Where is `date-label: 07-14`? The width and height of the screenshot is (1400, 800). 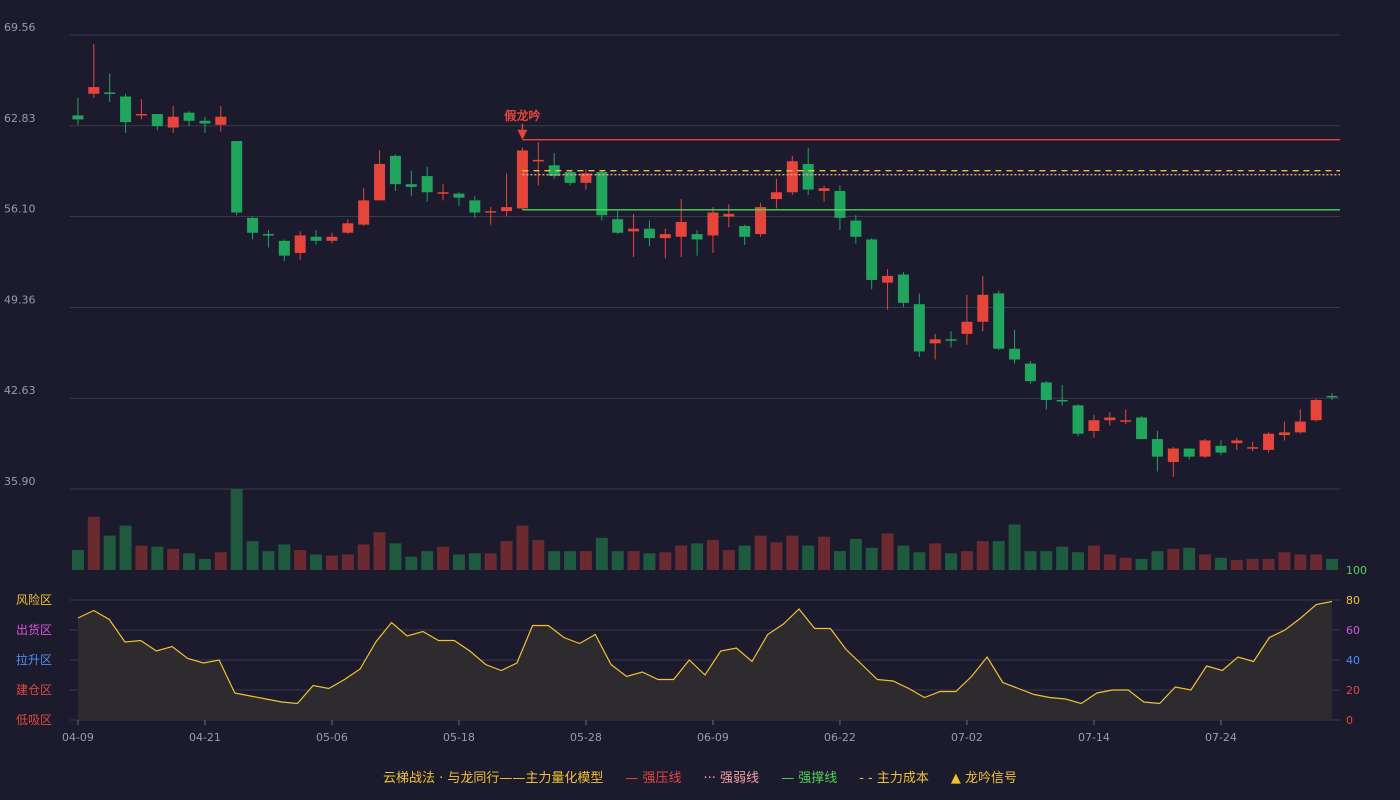
date-label: 07-14 is located at coordinates (1094, 737).